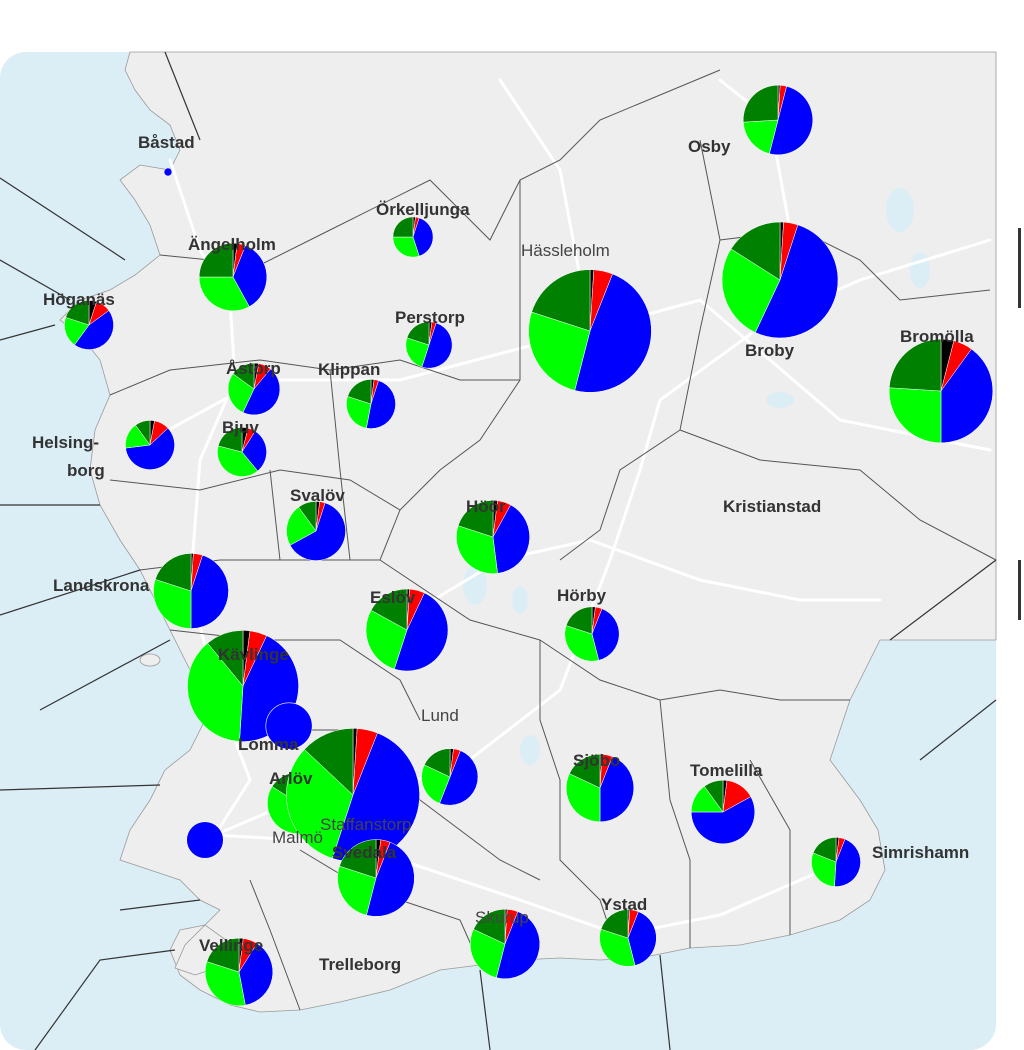  I want to click on pie-bromolla, so click(941, 391).